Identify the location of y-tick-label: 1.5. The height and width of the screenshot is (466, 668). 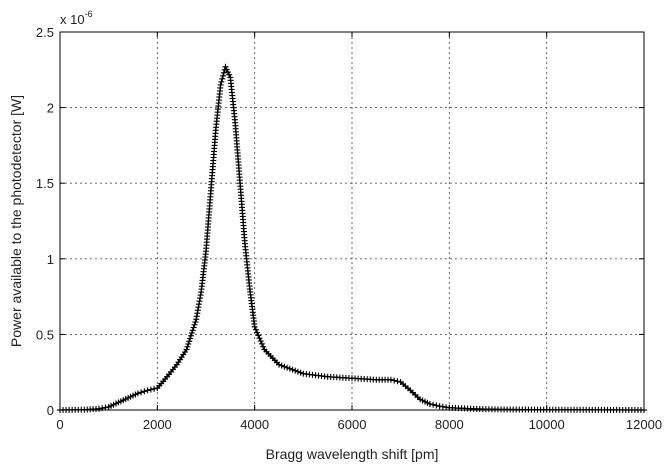
(45, 183).